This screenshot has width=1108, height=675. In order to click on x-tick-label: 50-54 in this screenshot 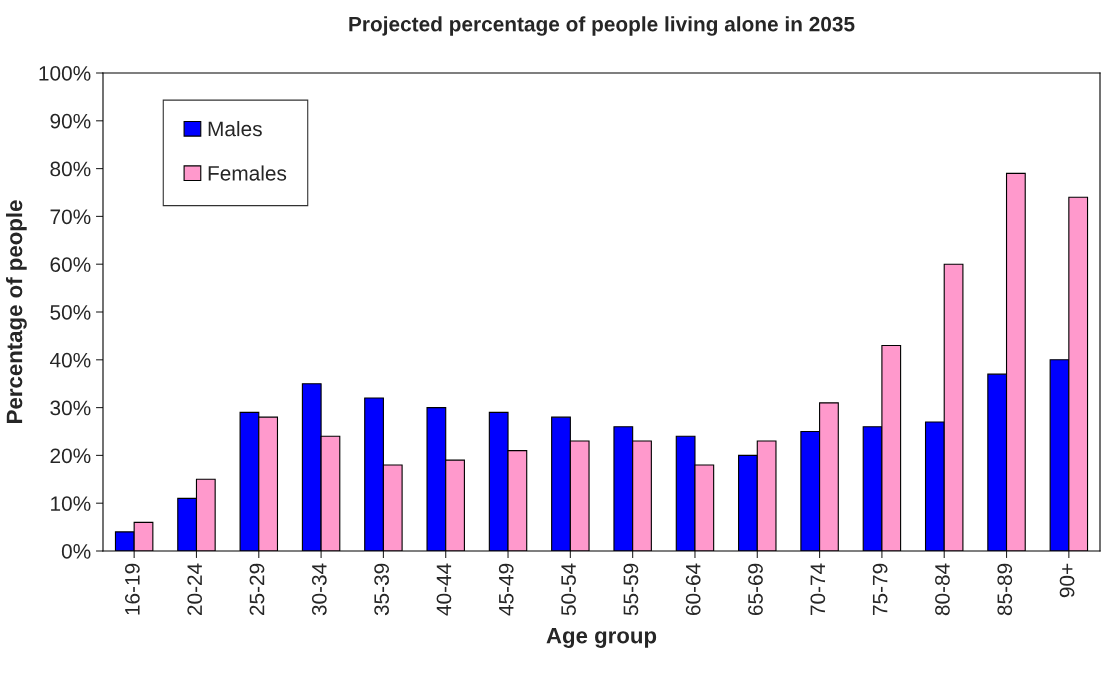, I will do `click(568, 589)`.